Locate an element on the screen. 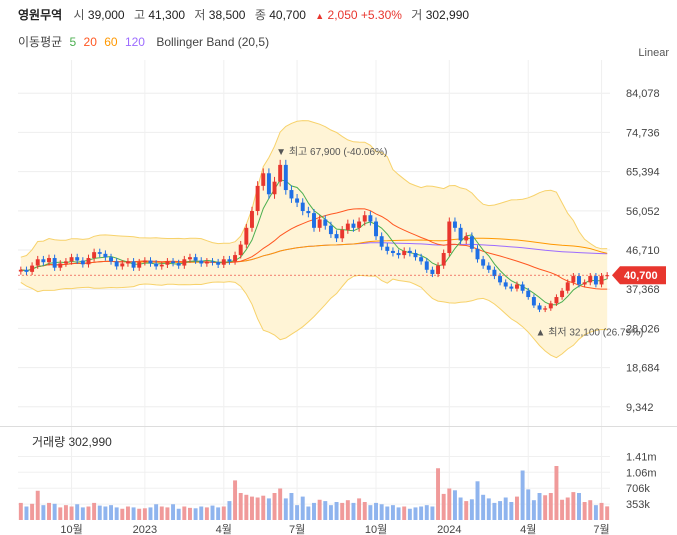 This screenshot has height=535, width=677. bollinger-label: Bollinger Band (20,5) is located at coordinates (213, 42).